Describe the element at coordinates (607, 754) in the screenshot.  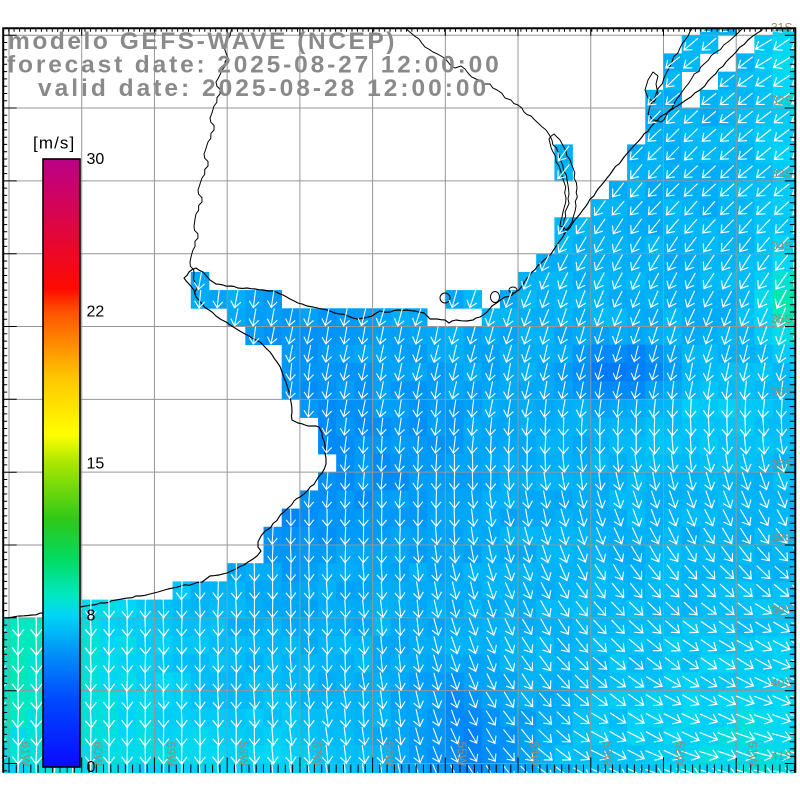
I see `svg-text: 53W` at that location.